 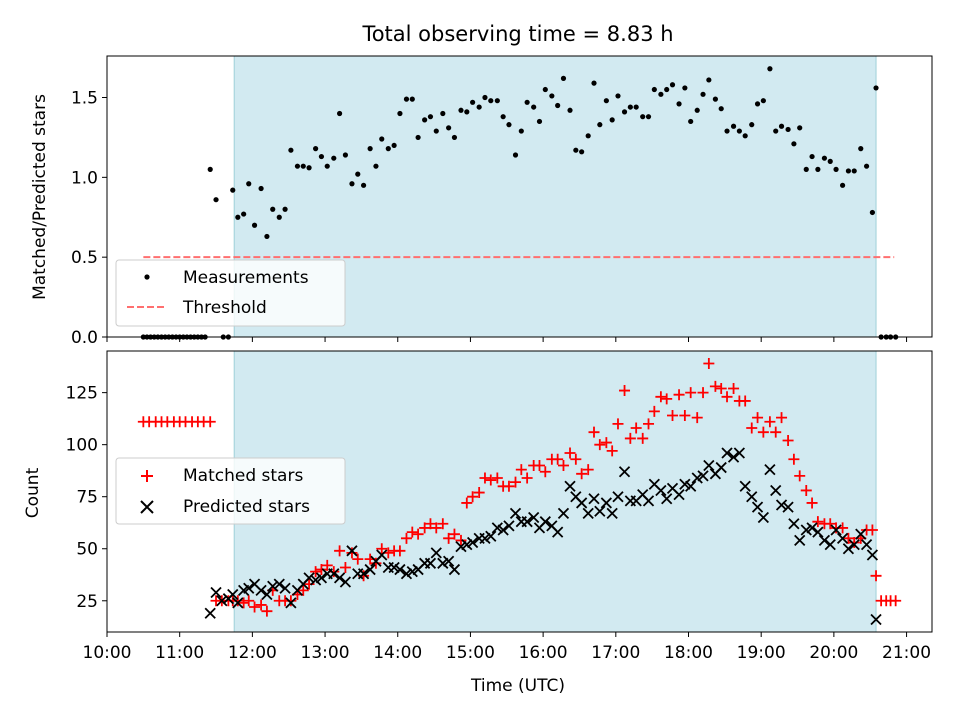 What do you see at coordinates (147, 476) in the screenshot?
I see `matched-legend-marker` at bounding box center [147, 476].